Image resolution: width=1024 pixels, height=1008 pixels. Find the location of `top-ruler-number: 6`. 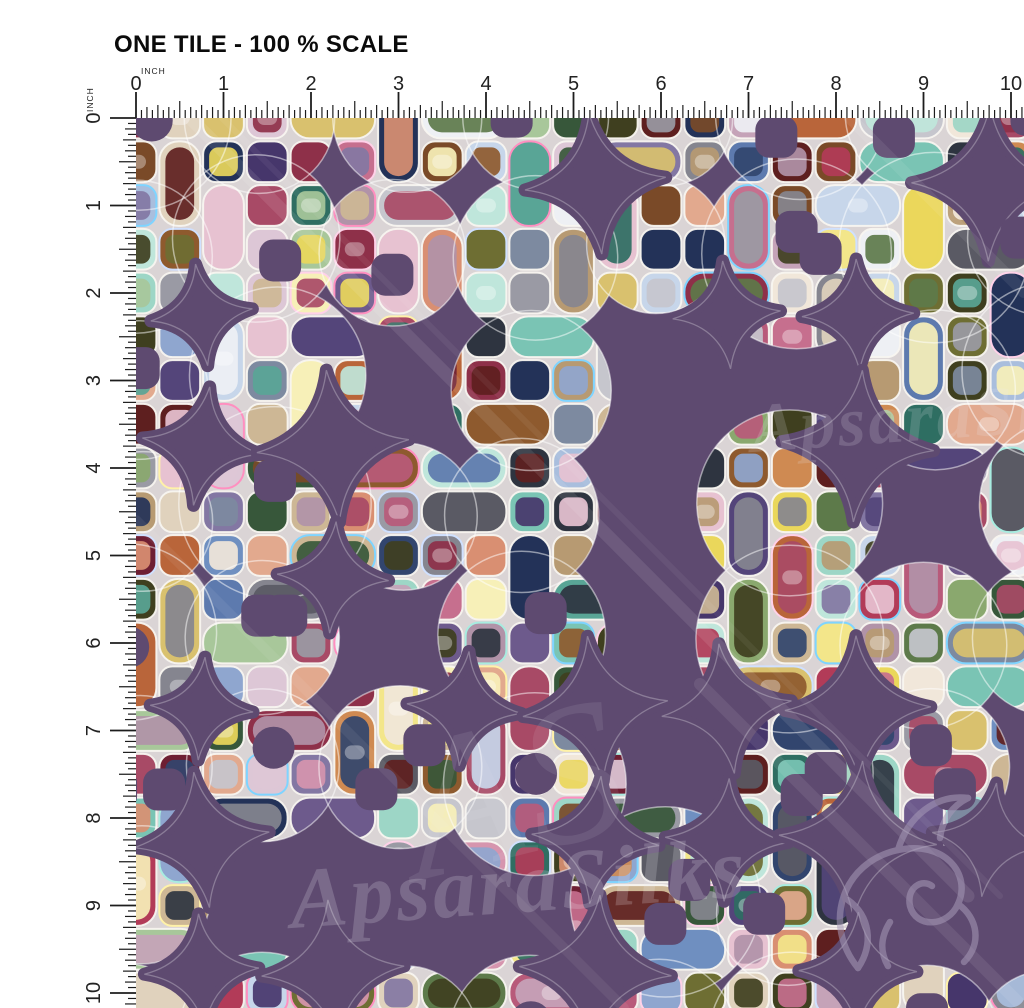

top-ruler-number: 6 is located at coordinates (660, 84).